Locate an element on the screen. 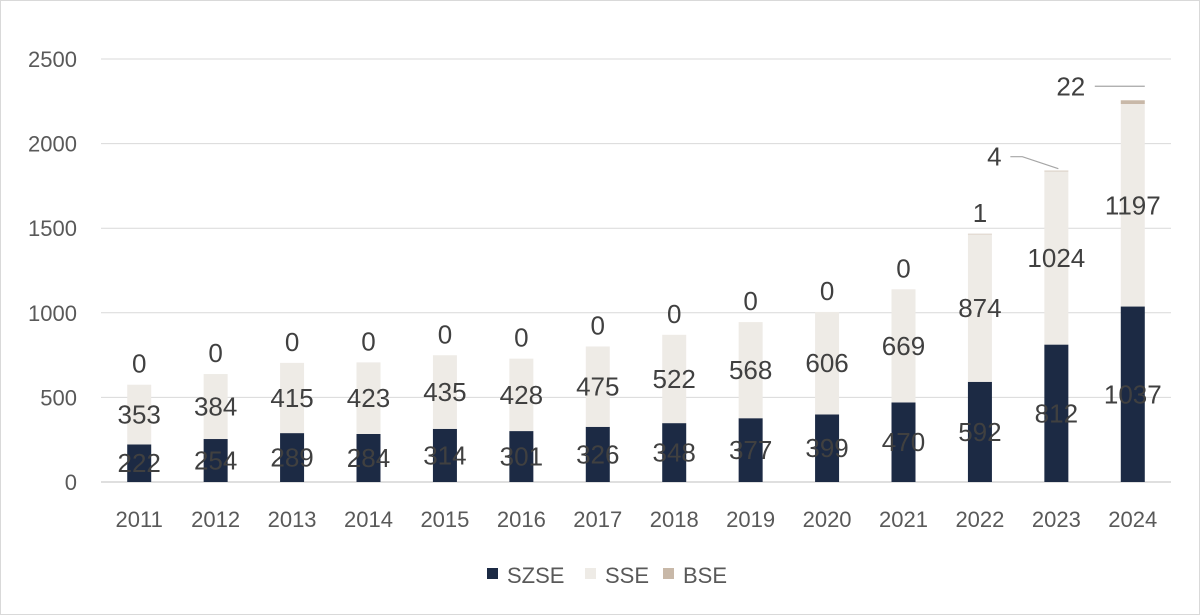 Image resolution: width=1200 pixels, height=615 pixels. data-label-sse: 475 is located at coordinates (597, 387).